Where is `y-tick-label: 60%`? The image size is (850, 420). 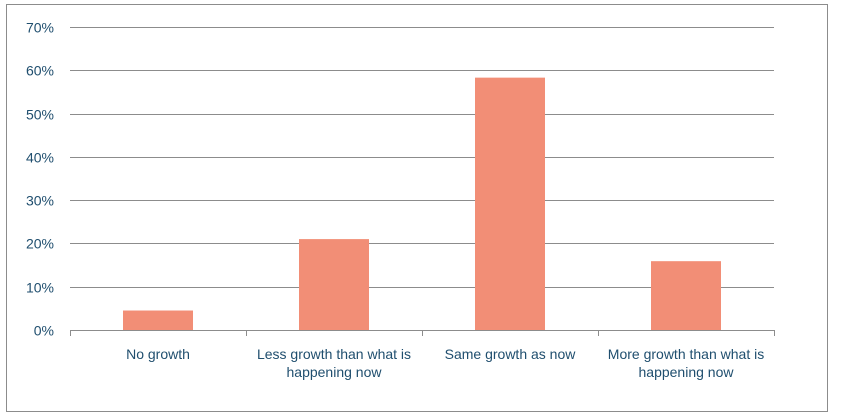 y-tick-label: 60% is located at coordinates (40, 71).